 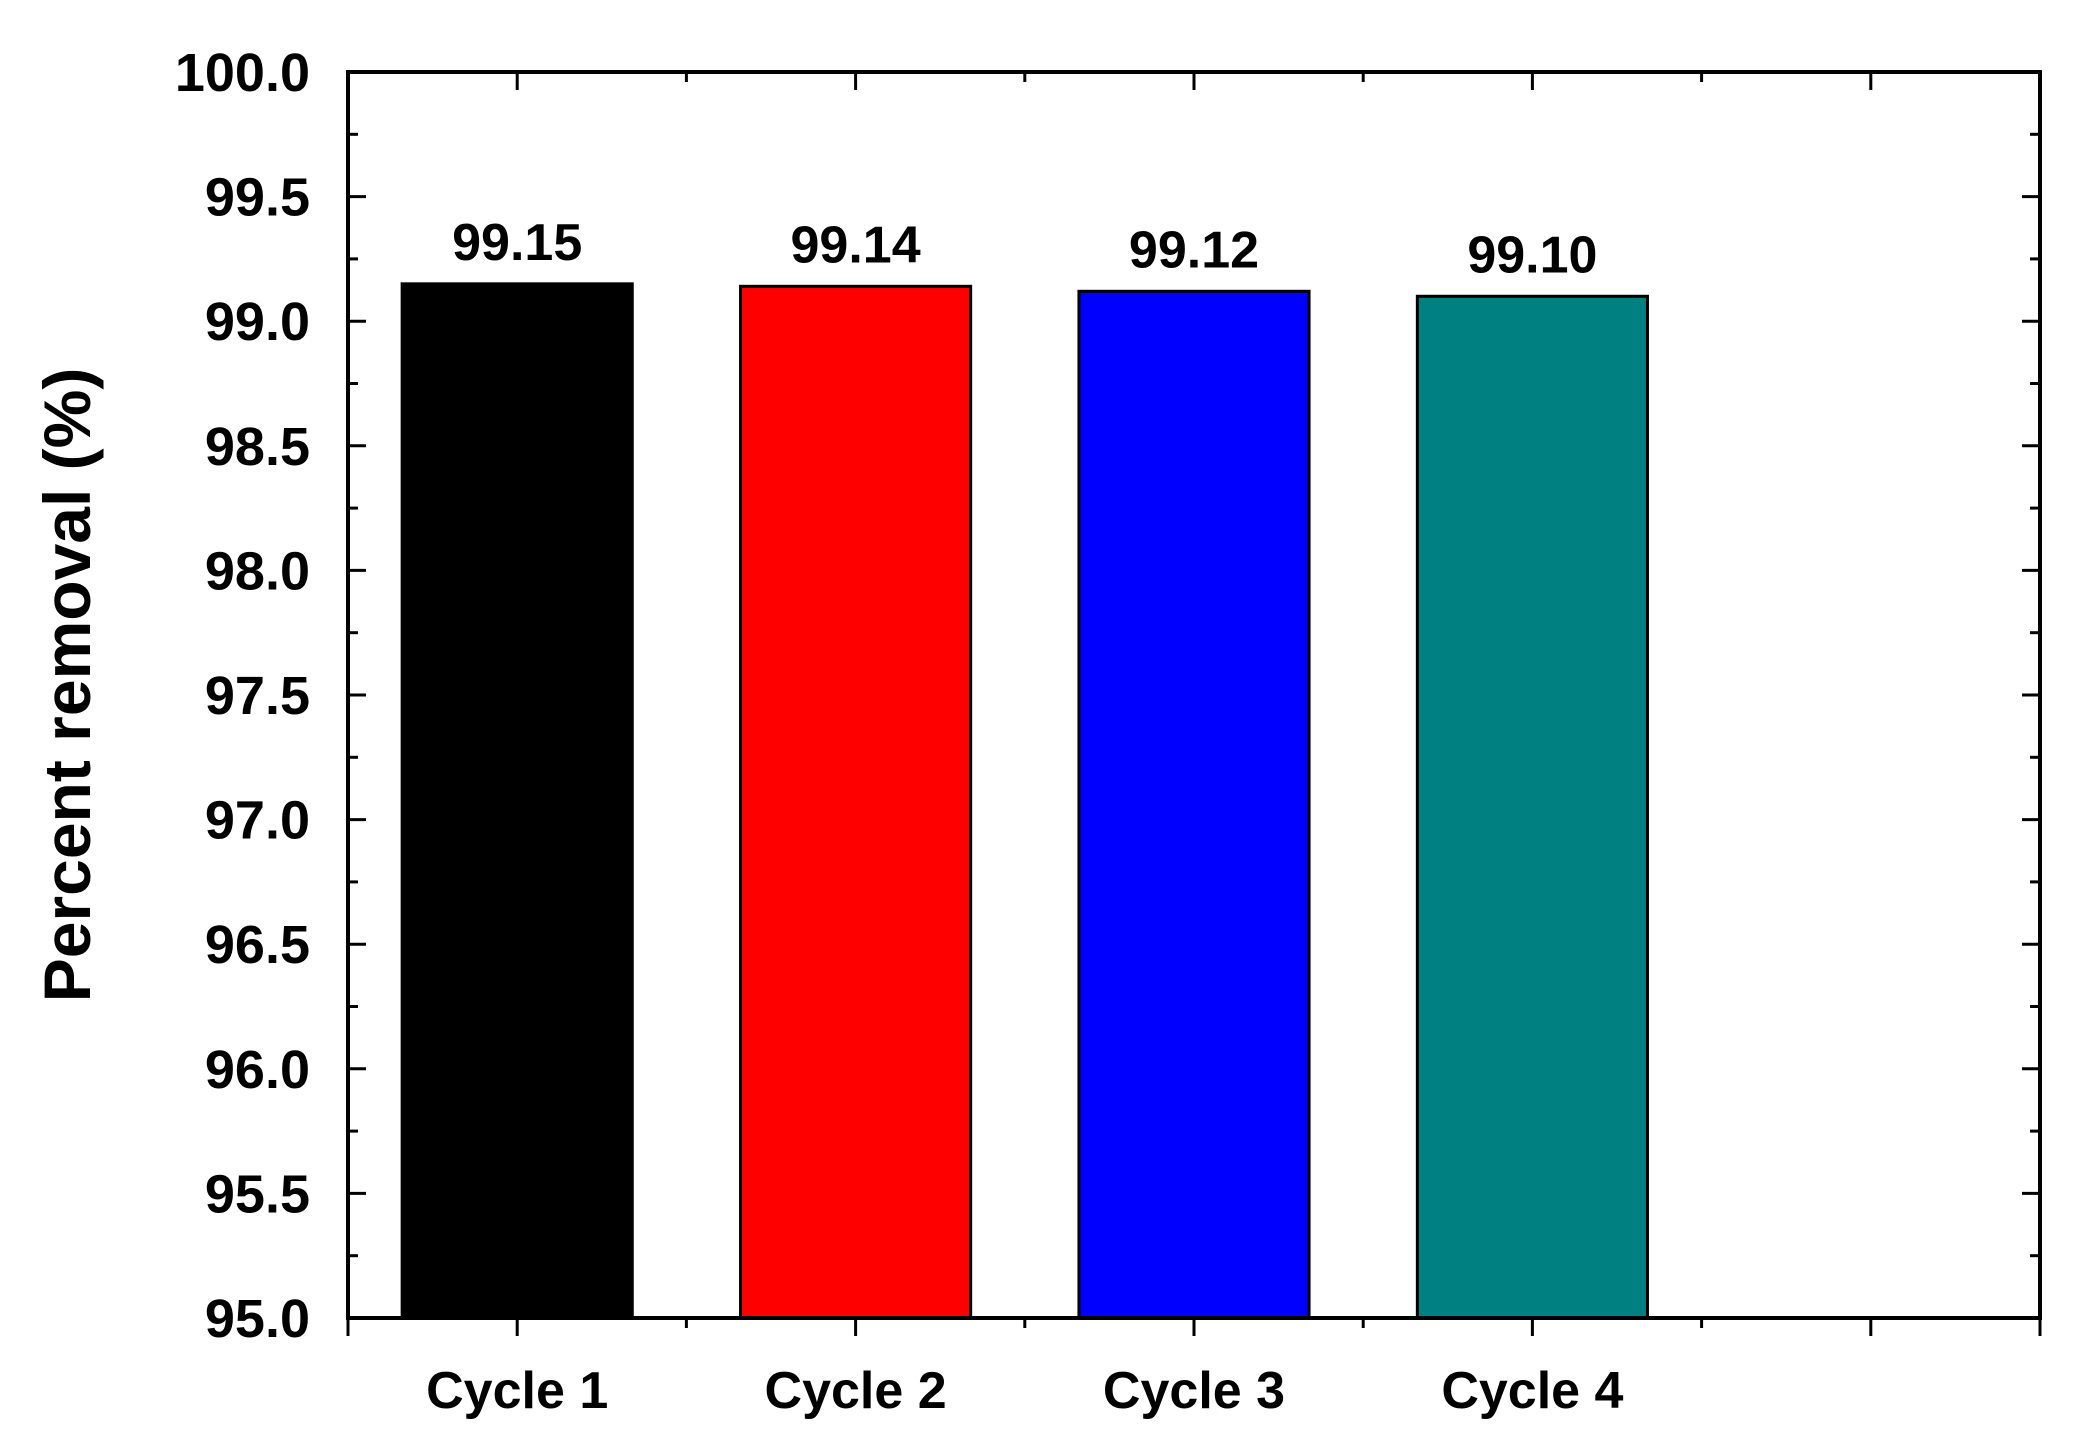 What do you see at coordinates (67, 685) in the screenshot?
I see `y-axis-title: Percent removal (%)` at bounding box center [67, 685].